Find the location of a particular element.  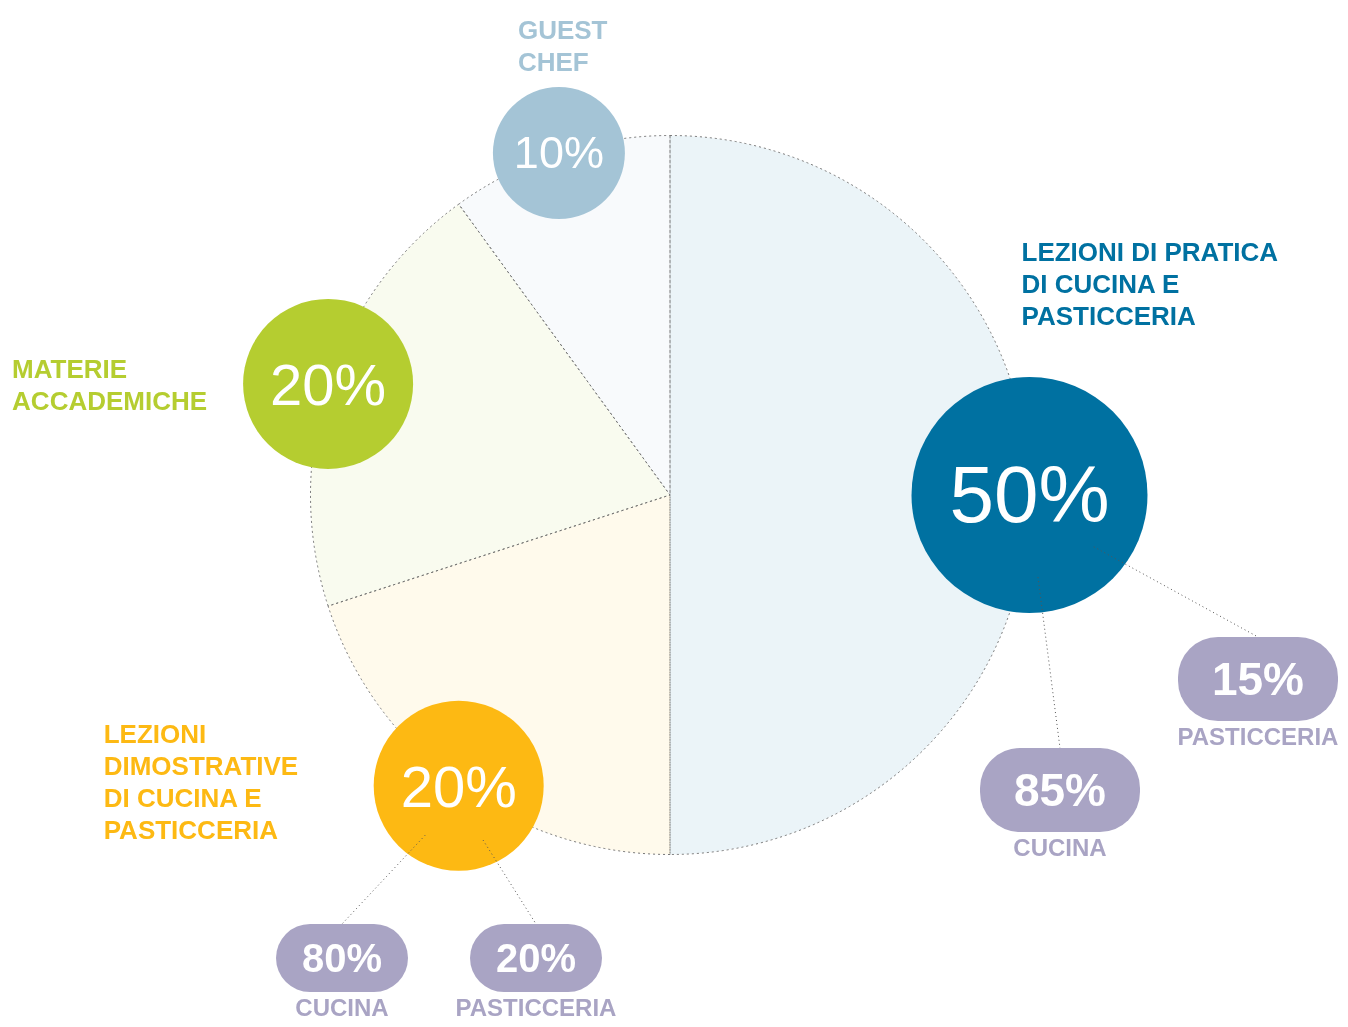

data-label: 15% is located at coordinates (1258, 679).